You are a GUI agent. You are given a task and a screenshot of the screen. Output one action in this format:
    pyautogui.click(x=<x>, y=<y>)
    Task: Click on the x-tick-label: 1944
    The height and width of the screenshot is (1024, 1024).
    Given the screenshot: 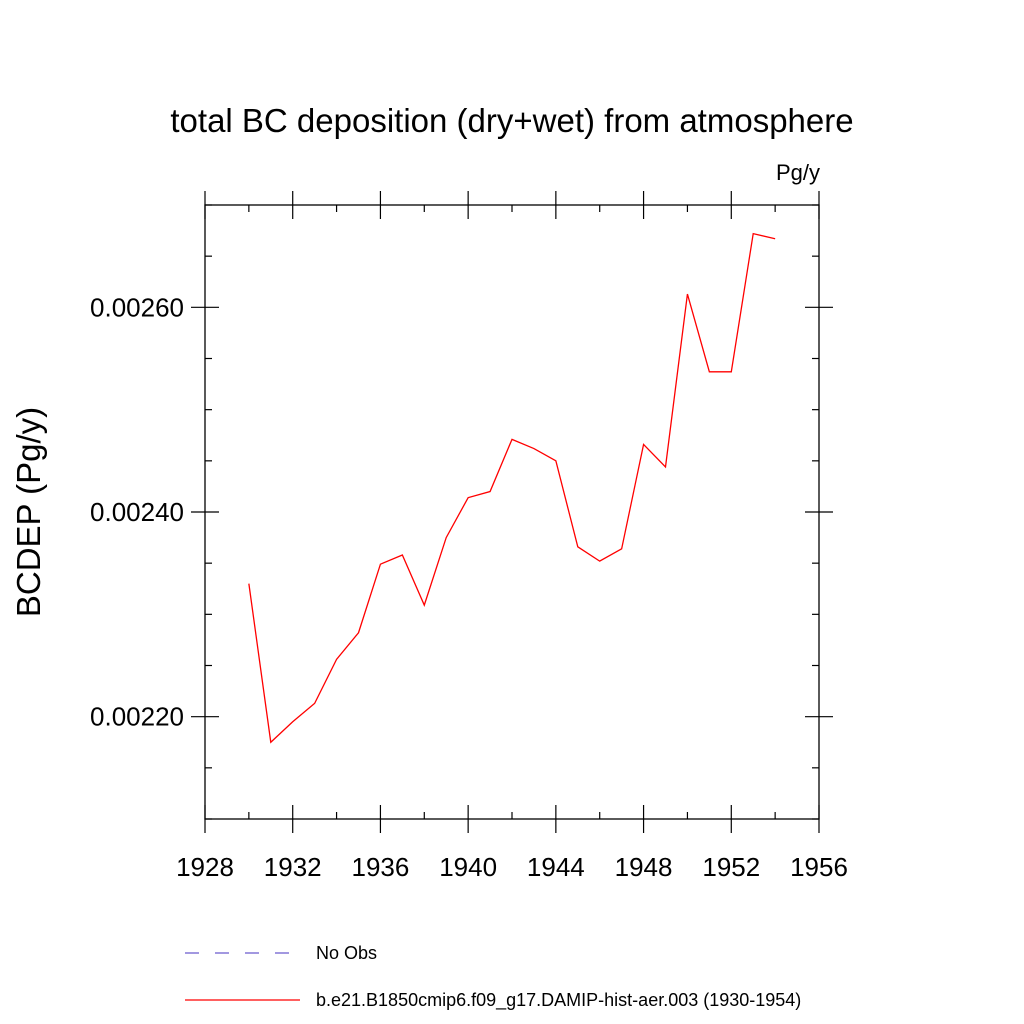 What is the action you would take?
    pyautogui.click(x=556, y=867)
    